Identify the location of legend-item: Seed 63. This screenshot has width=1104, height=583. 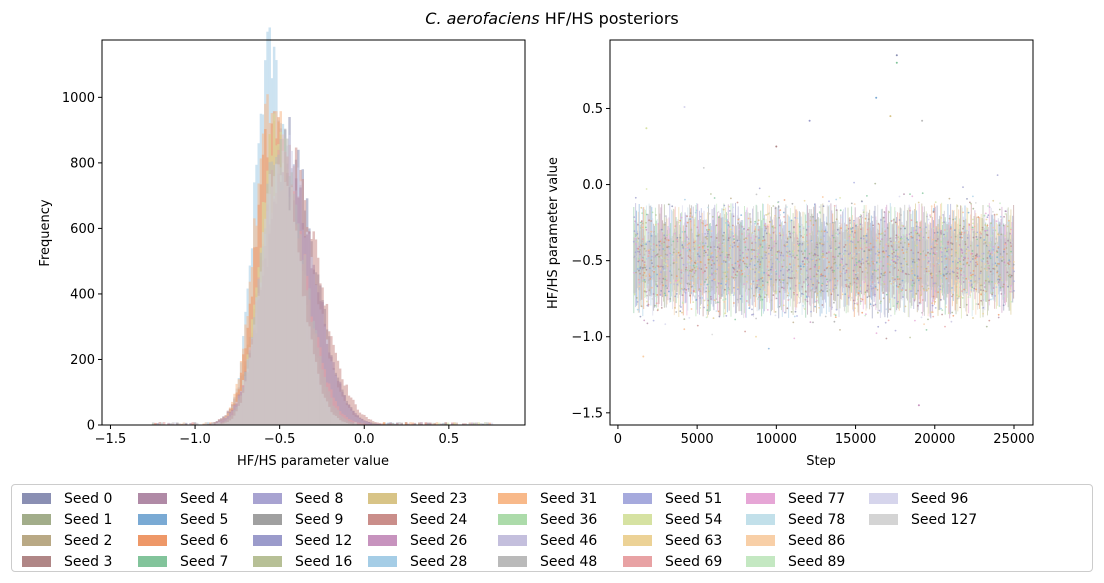
(672, 540).